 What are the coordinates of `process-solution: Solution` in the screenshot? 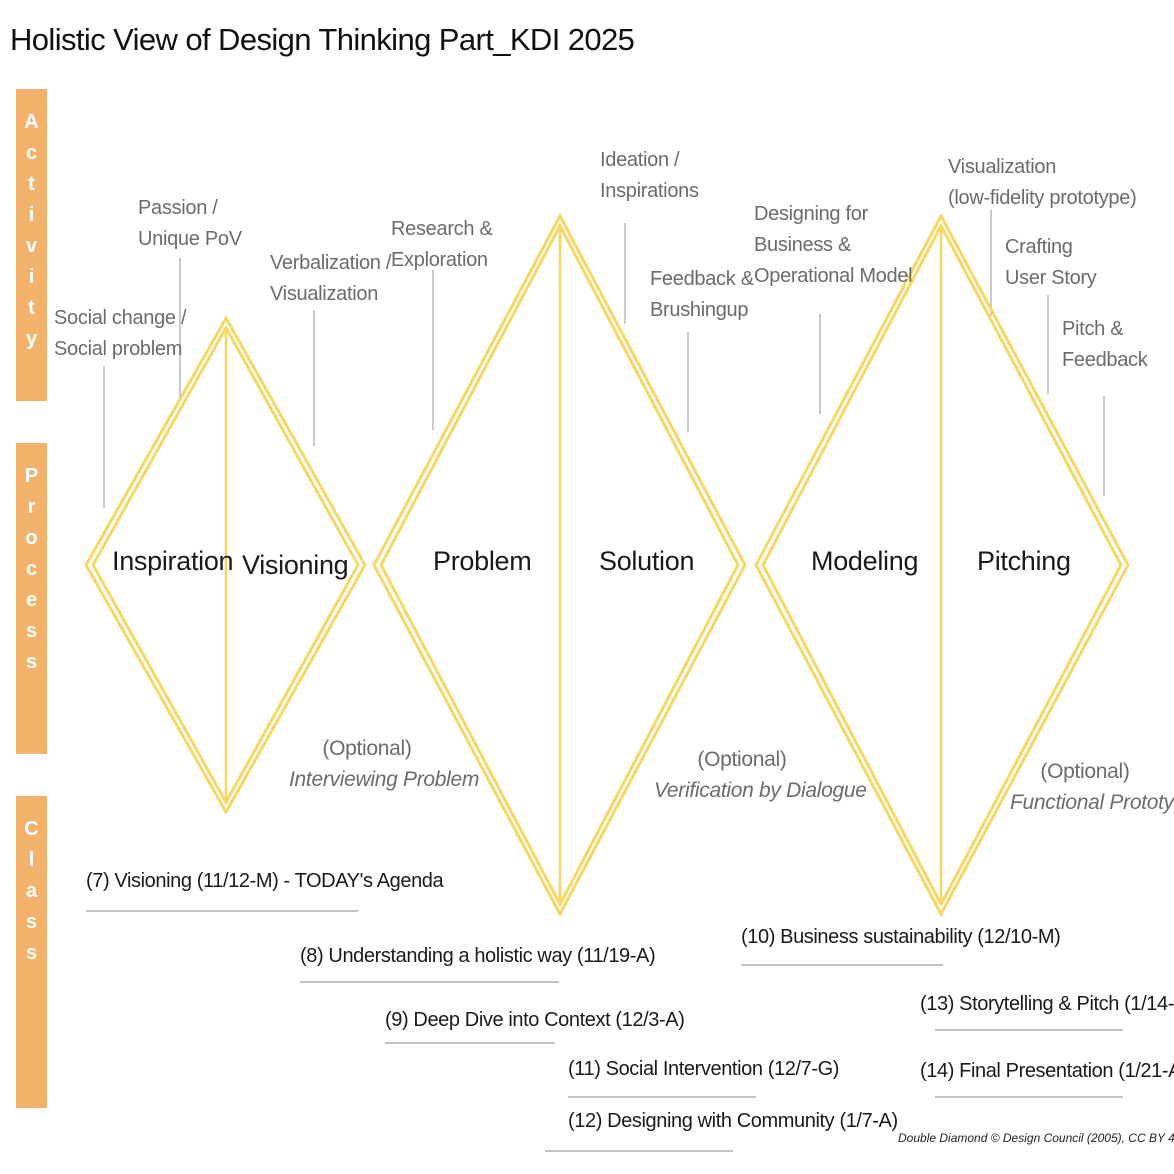 It's located at (647, 561).